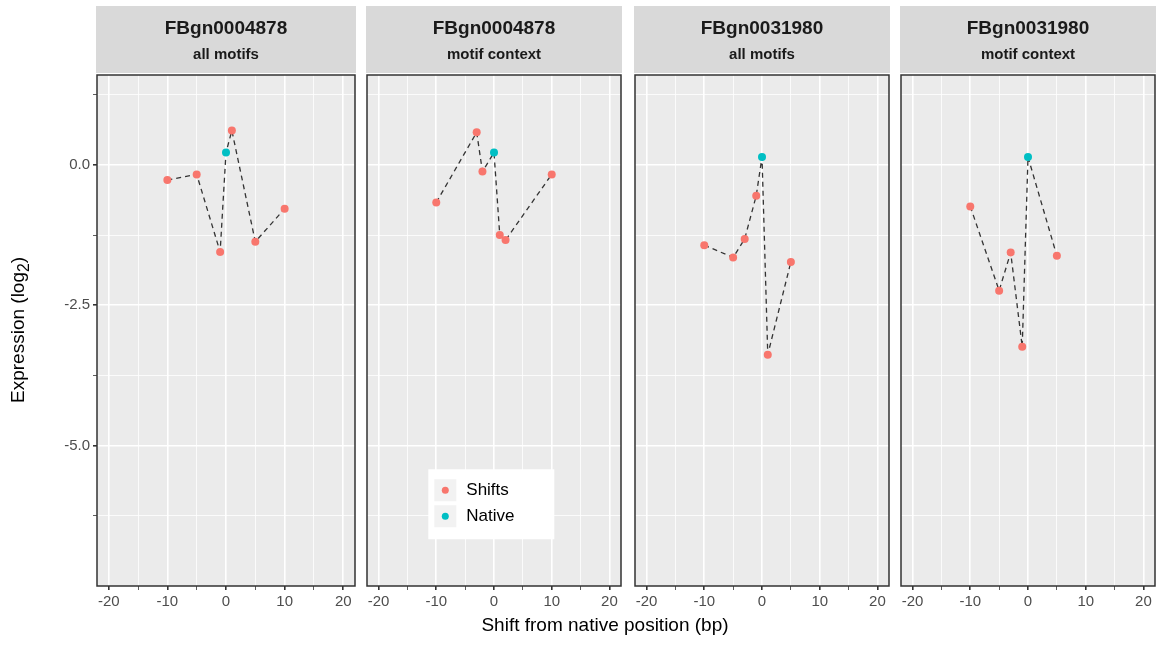 This screenshot has height=651, width=1159. I want to click on y-tick-label: -5.0, so click(77, 444).